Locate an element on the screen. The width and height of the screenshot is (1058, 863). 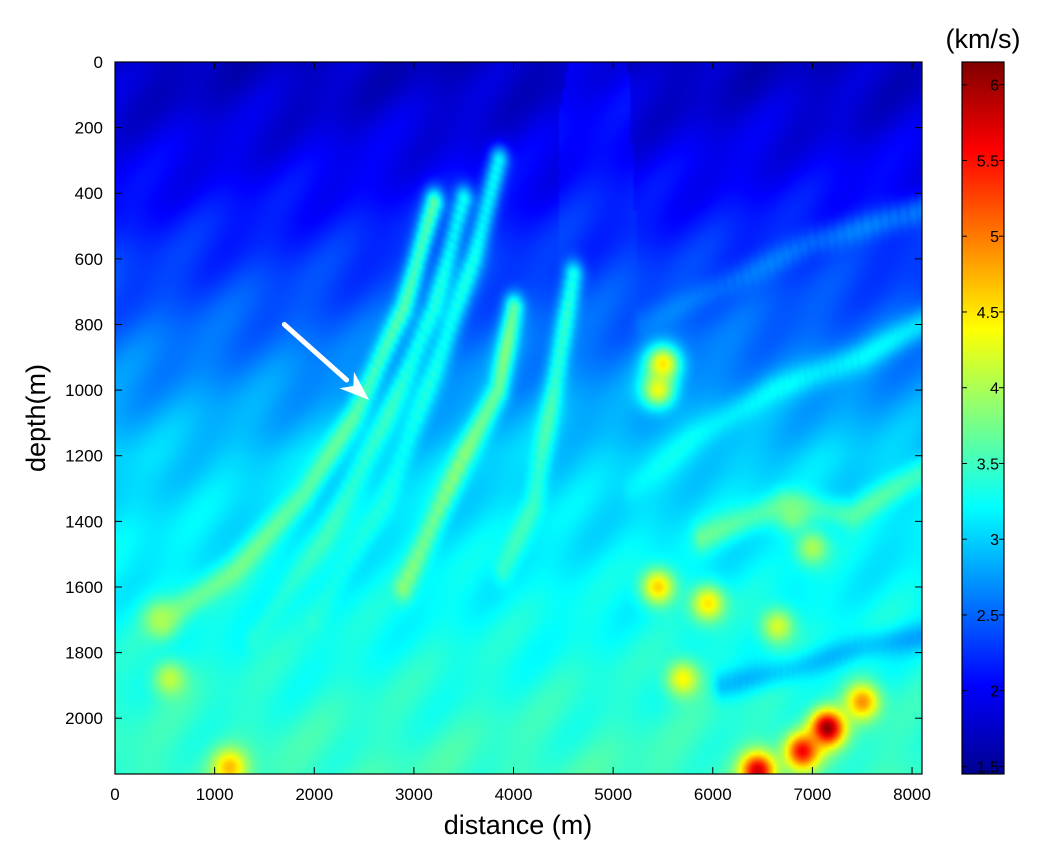
y-tick-label: 1600 is located at coordinates (84, 587).